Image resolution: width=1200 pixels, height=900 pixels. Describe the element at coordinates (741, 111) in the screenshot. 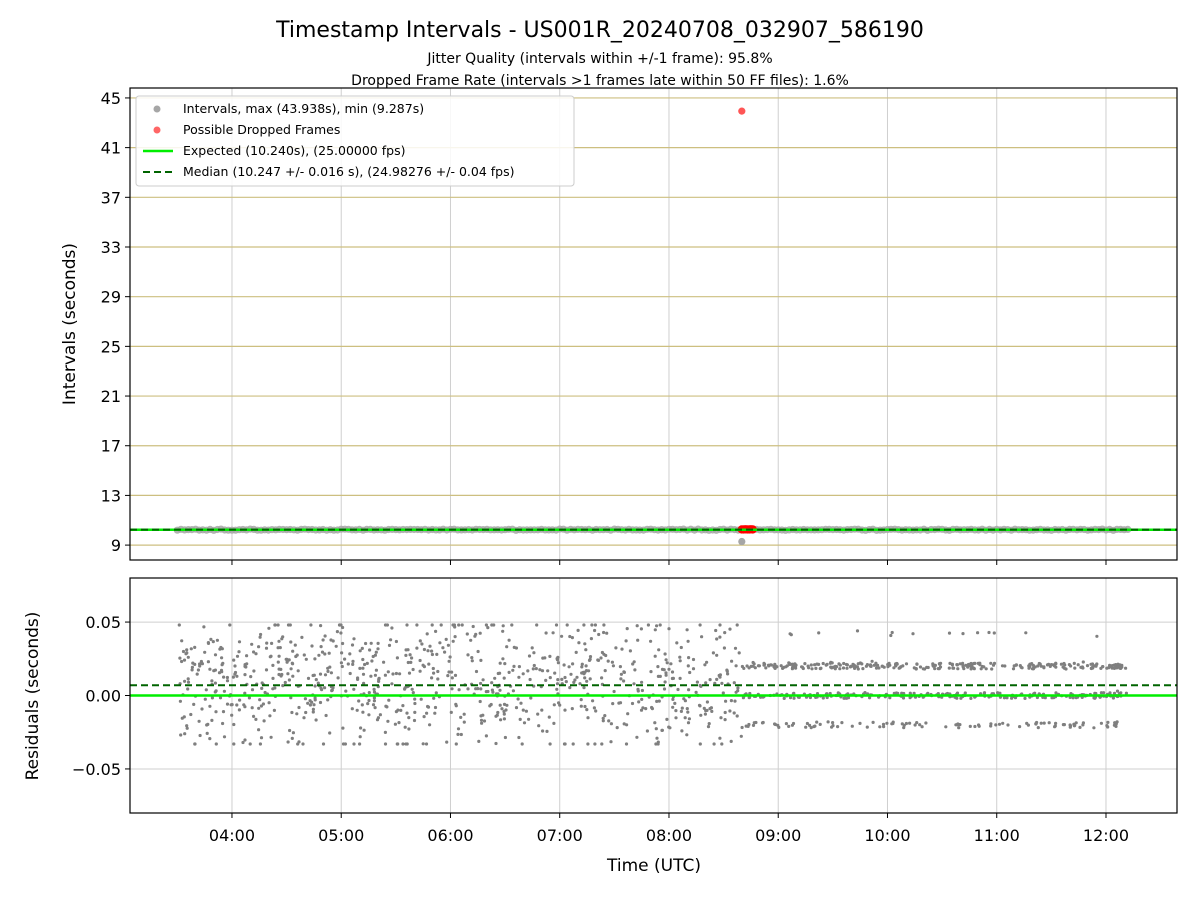

I see `dropped-frame-point` at that location.